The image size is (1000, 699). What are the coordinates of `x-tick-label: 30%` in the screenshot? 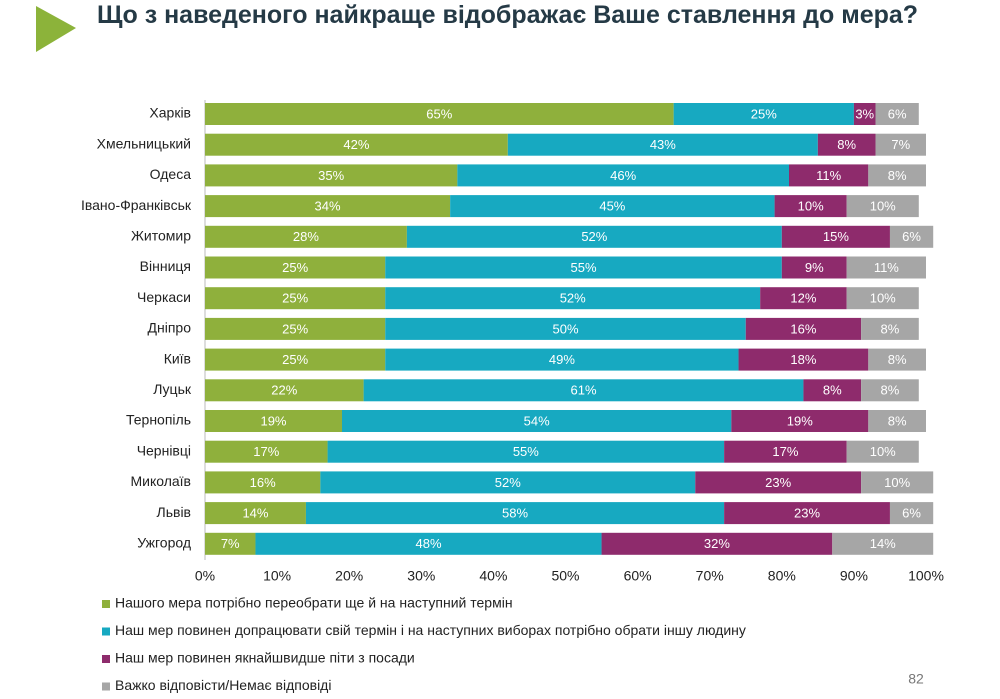 It's located at (421, 576).